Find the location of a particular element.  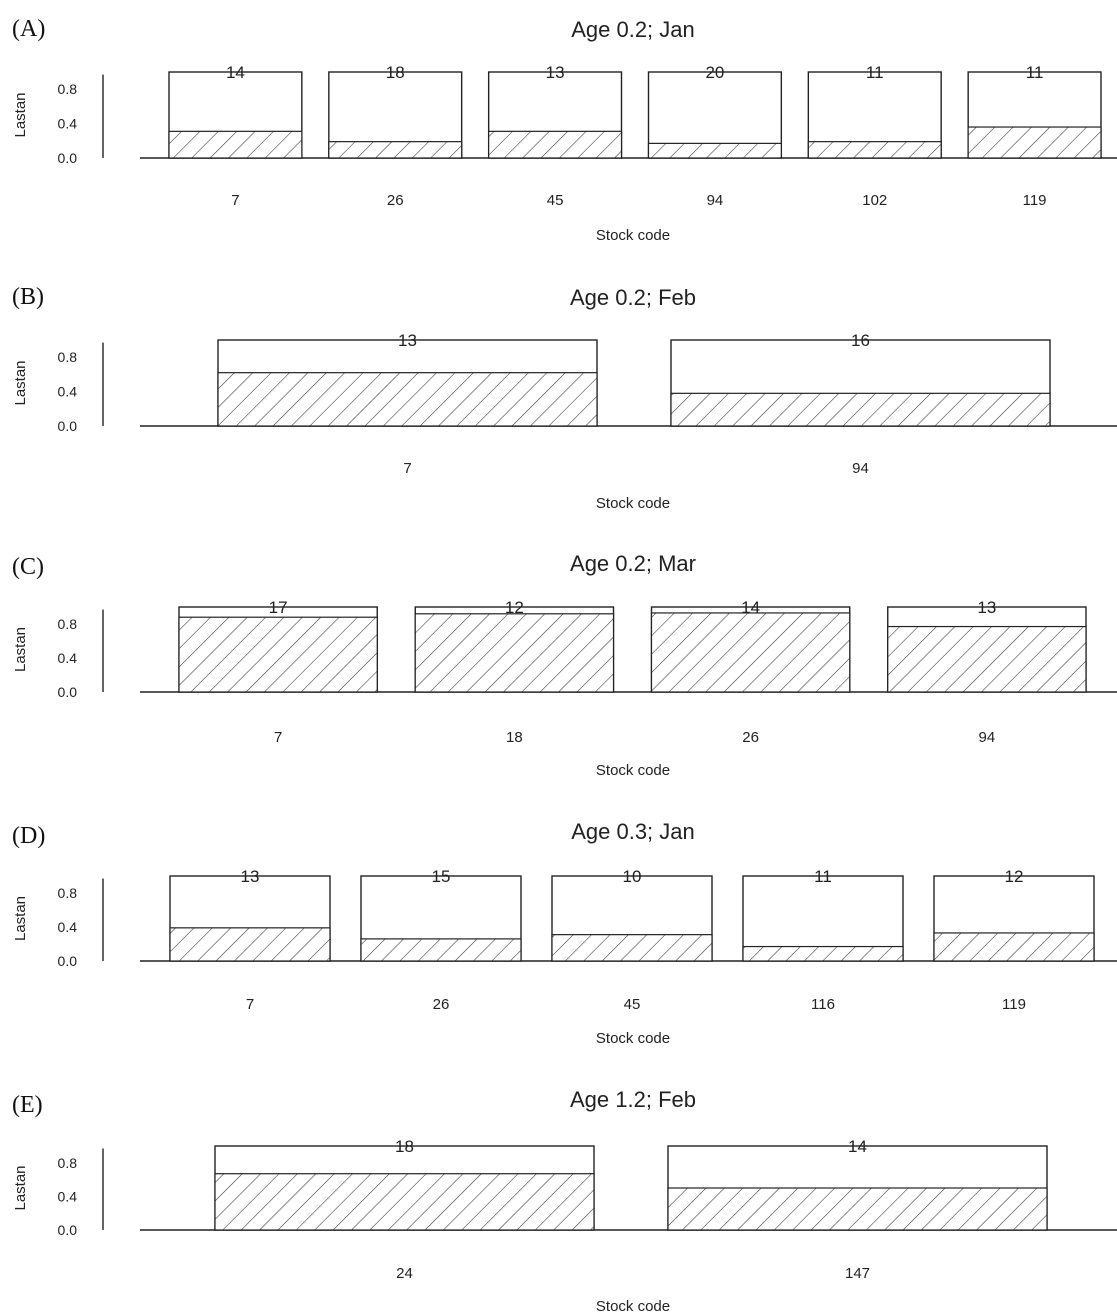

panel-letter: (B) is located at coordinates (28, 297).